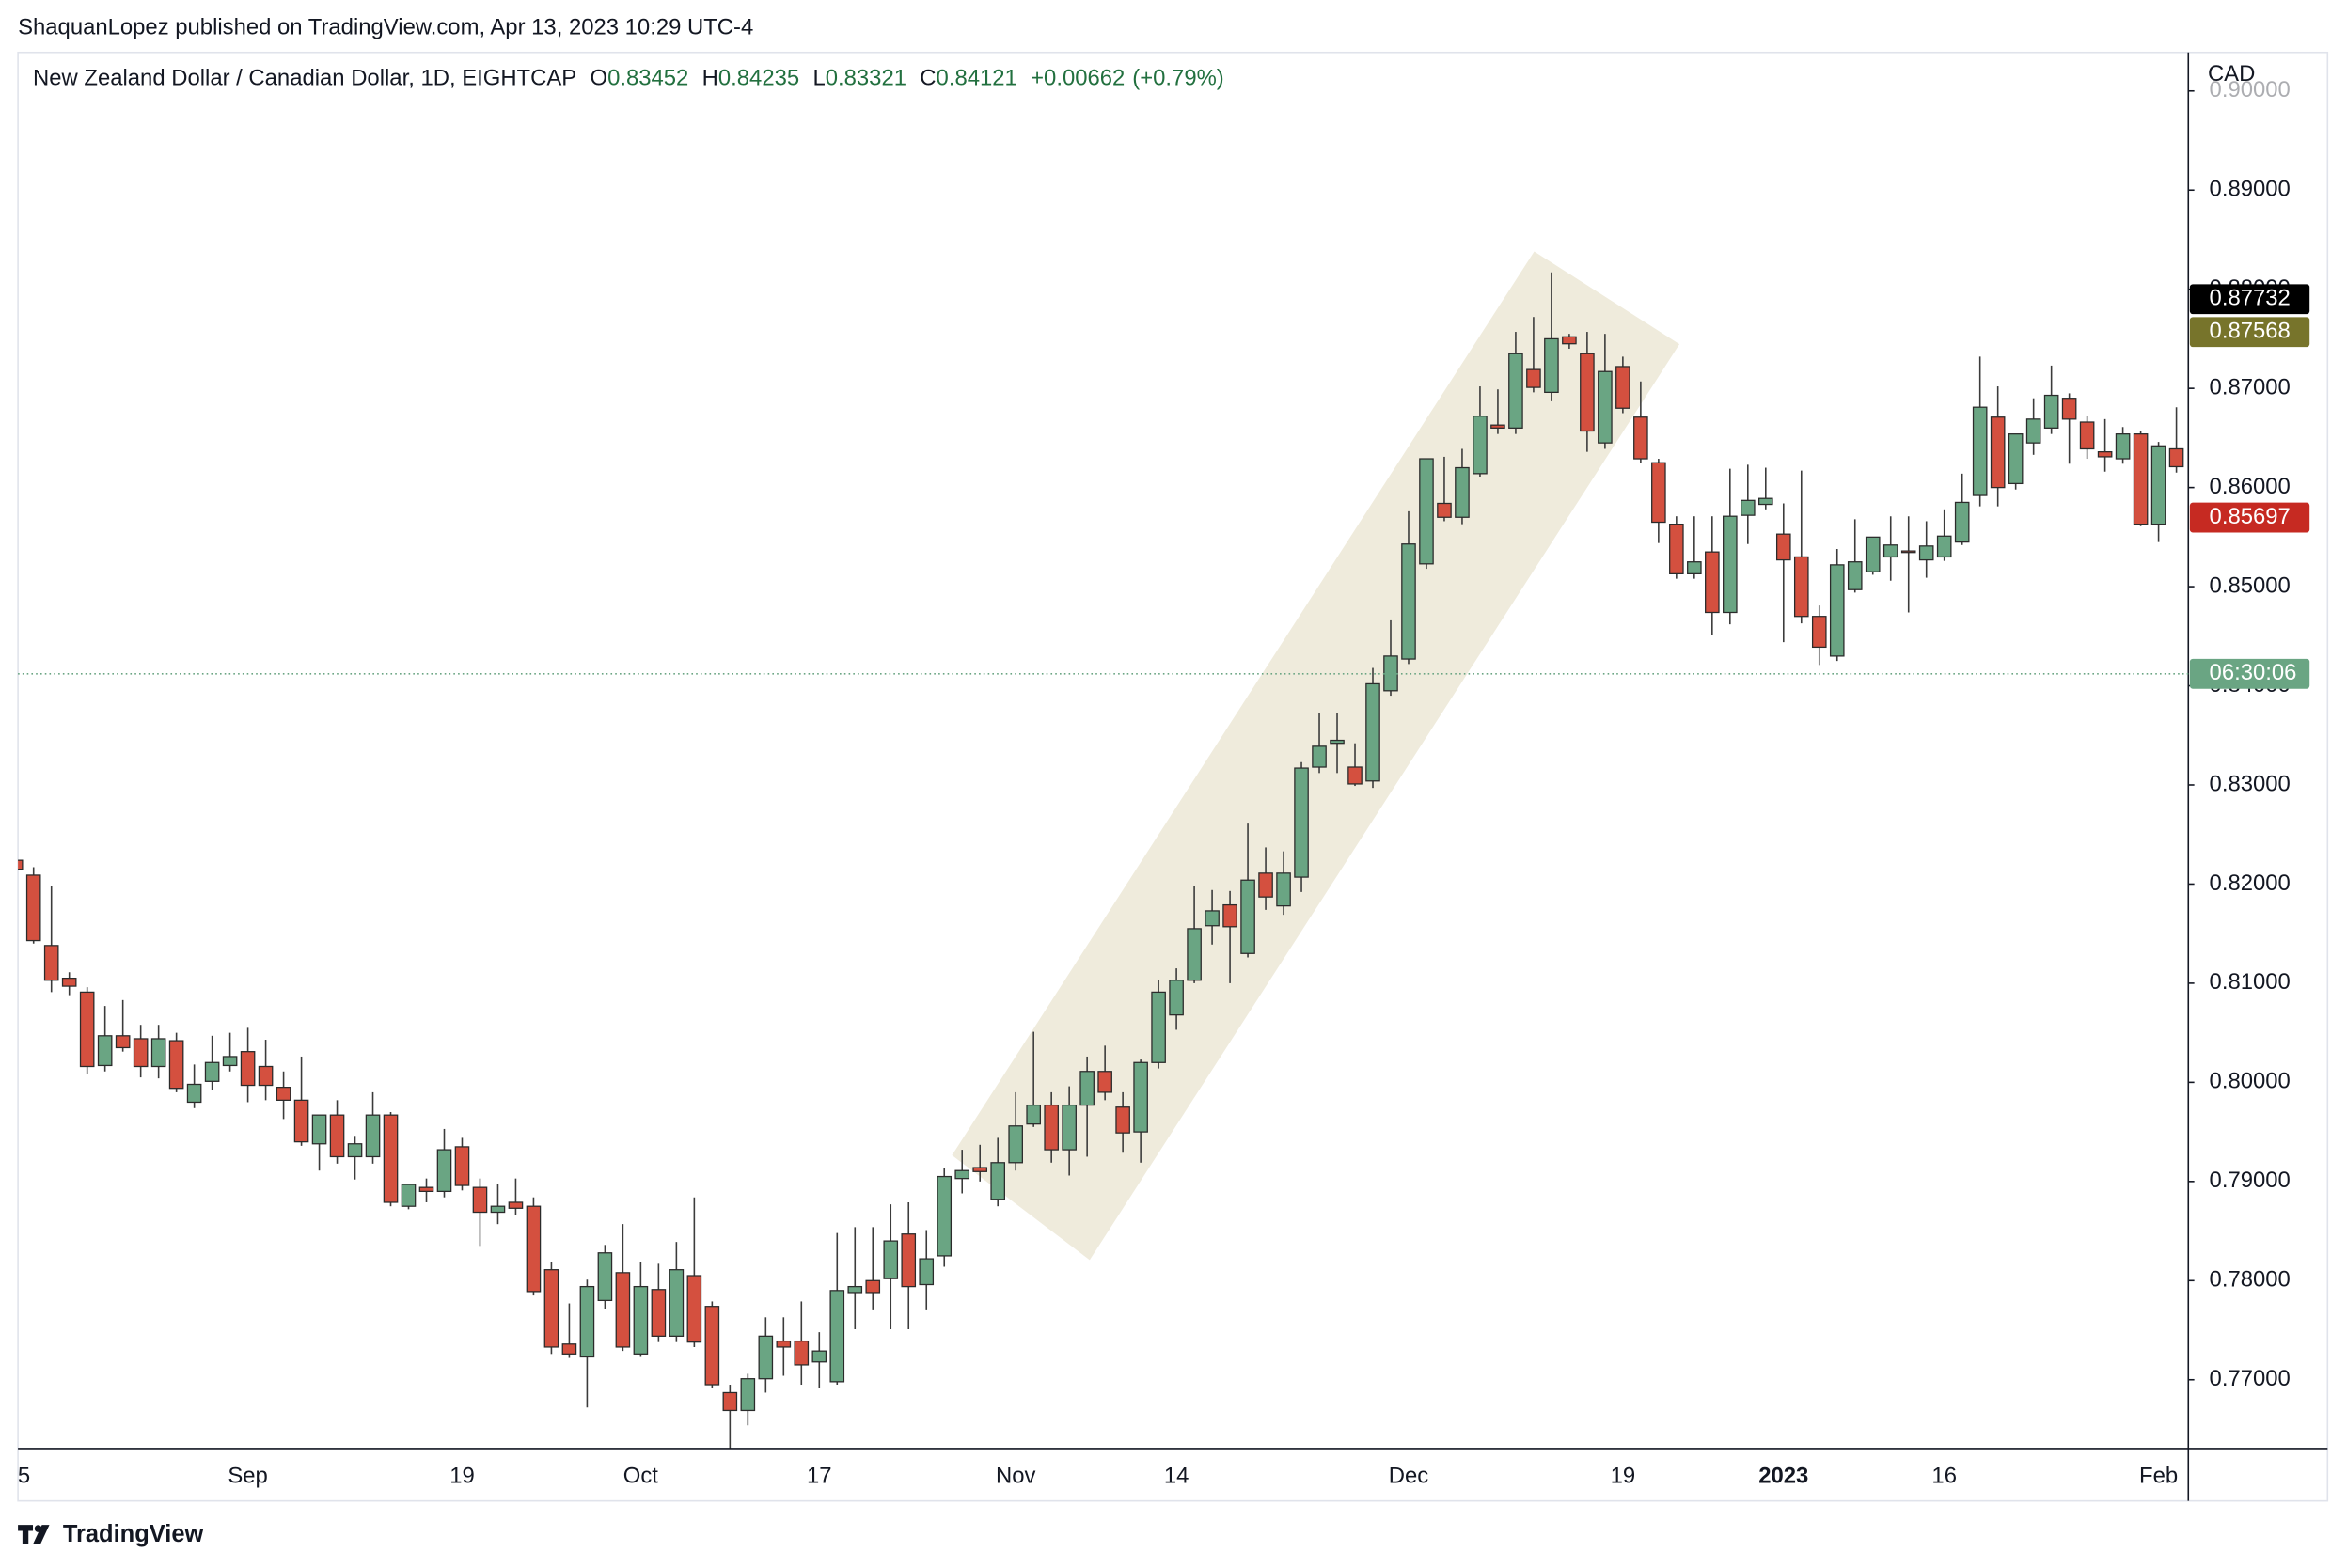  I want to click on y-tick-label: 0.86000, so click(2251, 486).